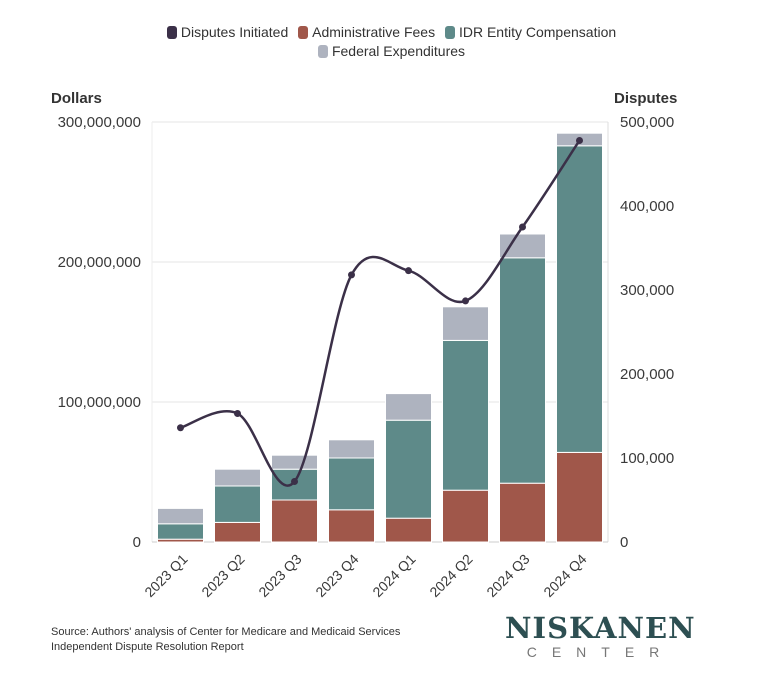 This screenshot has height=680, width=783. What do you see at coordinates (449, 32) in the screenshot?
I see `idr-swatch-icon` at bounding box center [449, 32].